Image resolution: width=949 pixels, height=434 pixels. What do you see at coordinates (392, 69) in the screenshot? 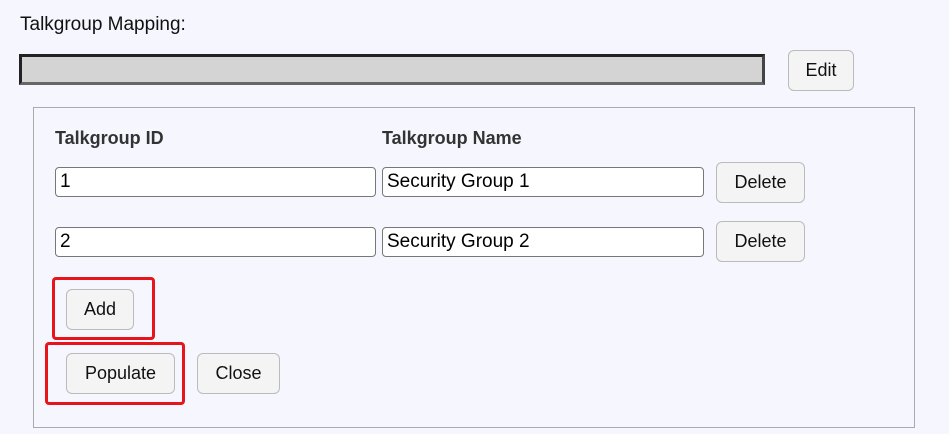
I see `talkgroup-mapping-field` at bounding box center [392, 69].